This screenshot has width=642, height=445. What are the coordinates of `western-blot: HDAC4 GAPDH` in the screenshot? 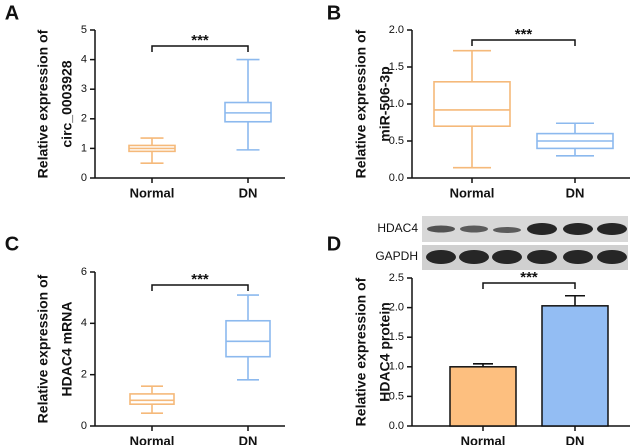 It's located at (501, 243).